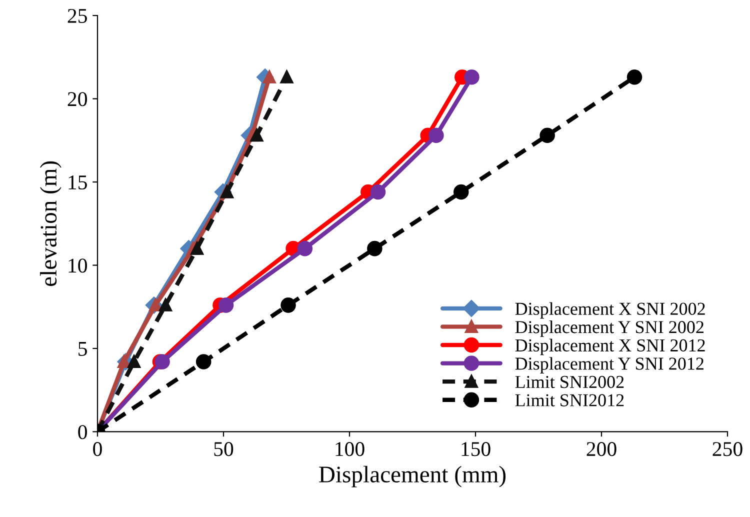 Image resolution: width=750 pixels, height=517 pixels. What do you see at coordinates (476, 449) in the screenshot?
I see `x-tick-label: 150` at bounding box center [476, 449].